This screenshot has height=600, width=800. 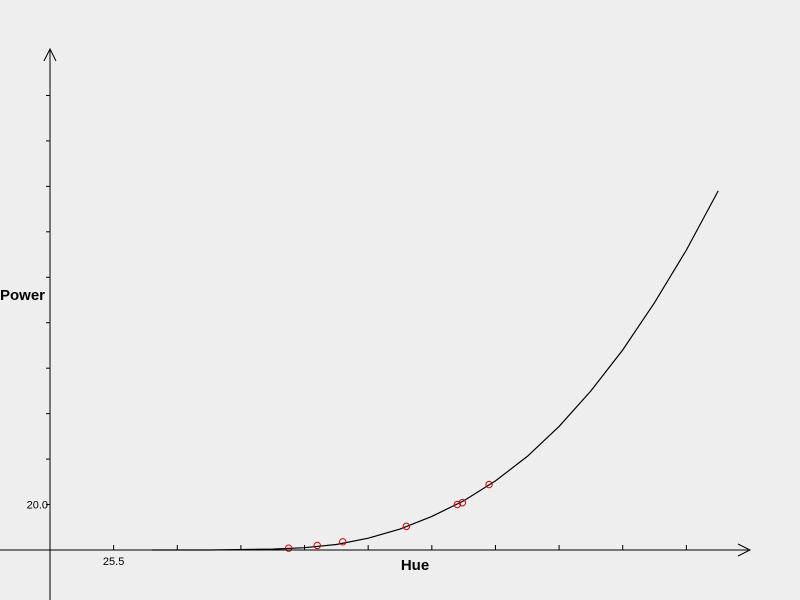 What do you see at coordinates (415, 565) in the screenshot?
I see `x-axis-title: Hue` at bounding box center [415, 565].